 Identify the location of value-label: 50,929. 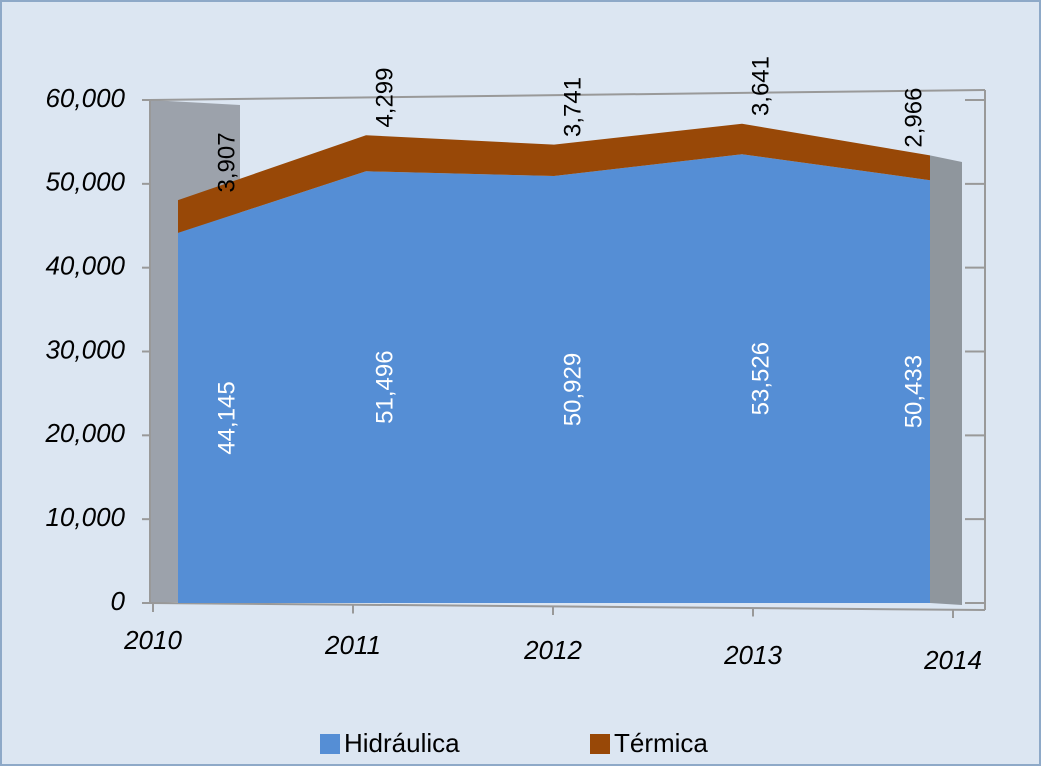
(572, 389).